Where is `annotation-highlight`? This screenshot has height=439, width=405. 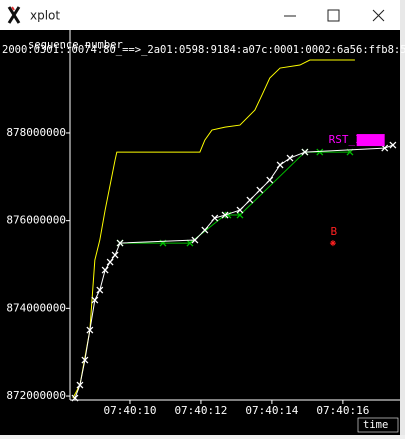
annotation-highlight is located at coordinates (370, 140).